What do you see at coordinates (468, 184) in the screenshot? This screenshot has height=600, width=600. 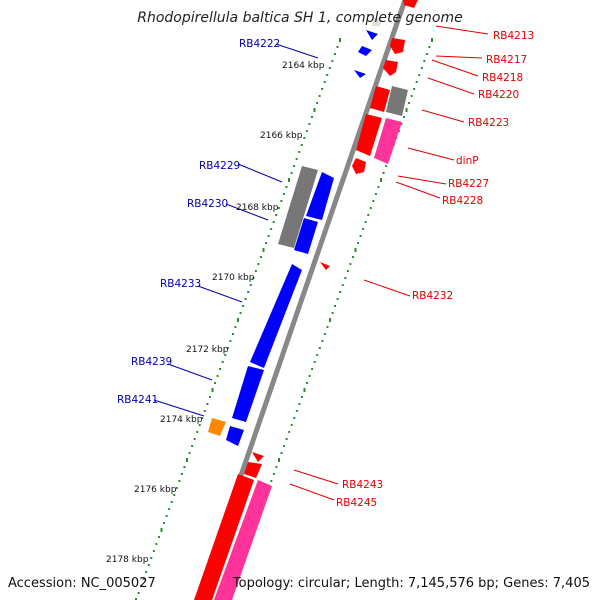 I see `gene-label: RB4227` at bounding box center [468, 184].